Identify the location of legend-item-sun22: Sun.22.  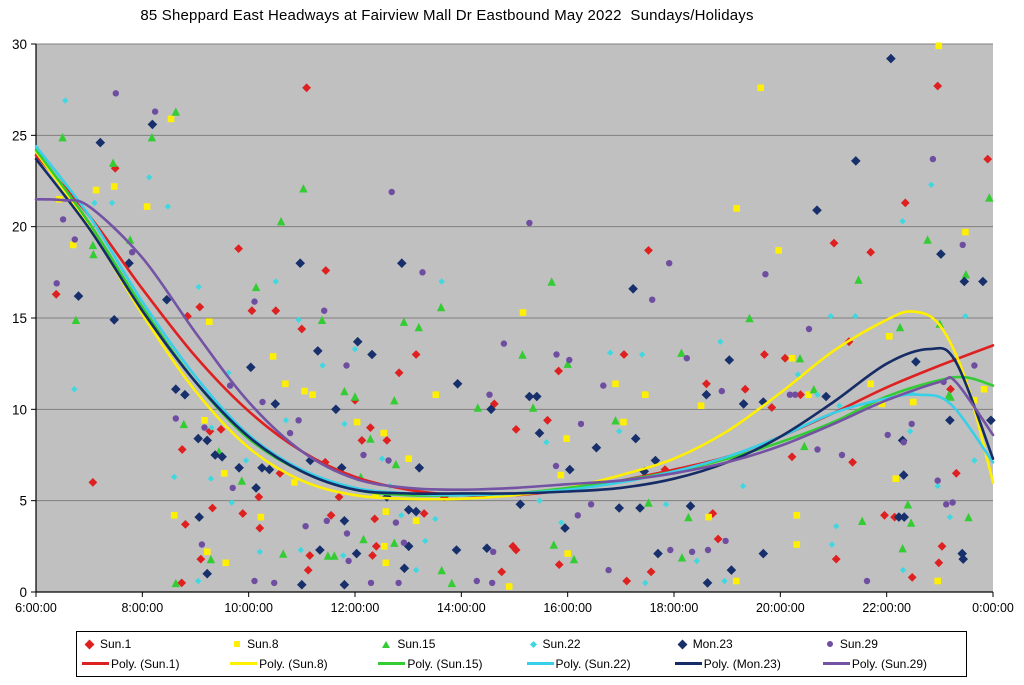
(596, 644).